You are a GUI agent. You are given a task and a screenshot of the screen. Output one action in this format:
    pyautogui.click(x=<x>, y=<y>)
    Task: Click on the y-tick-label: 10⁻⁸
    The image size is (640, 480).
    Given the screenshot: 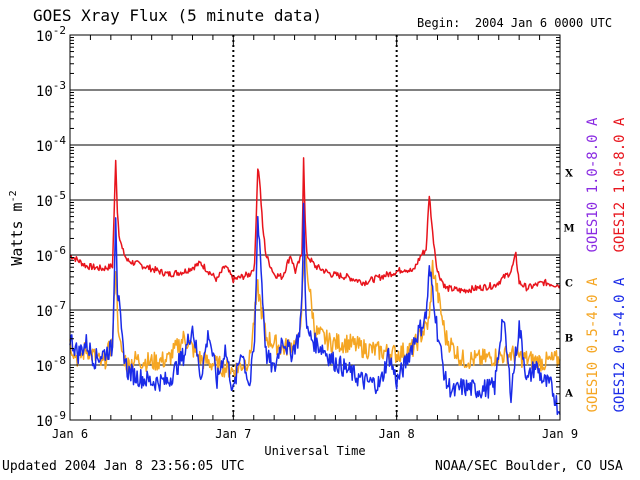 What is the action you would take?
    pyautogui.click(x=51, y=364)
    